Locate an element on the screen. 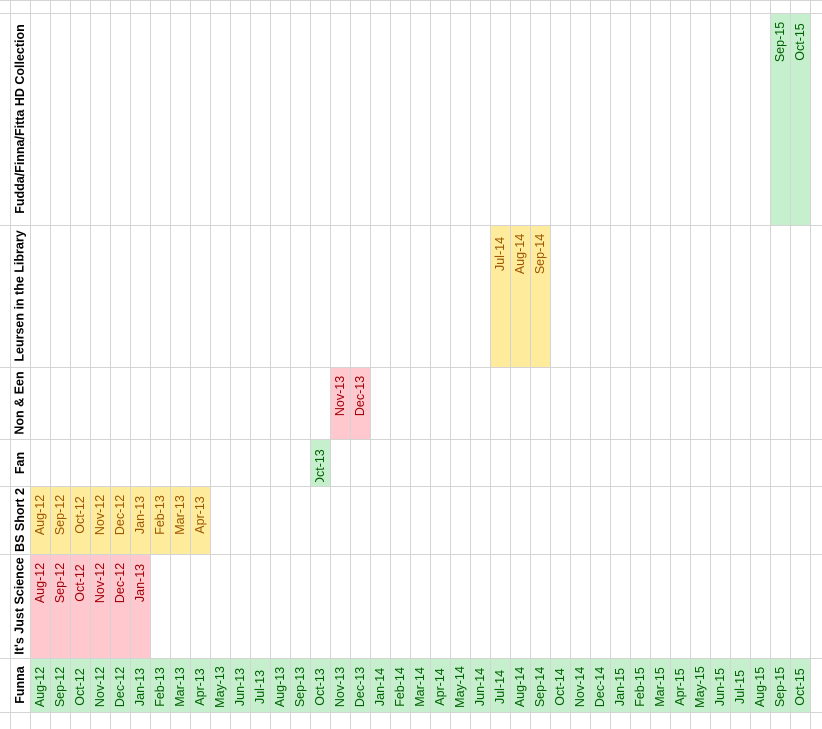 The height and width of the screenshot is (729, 822). month-label: Sep-12 is located at coordinates (60, 687).